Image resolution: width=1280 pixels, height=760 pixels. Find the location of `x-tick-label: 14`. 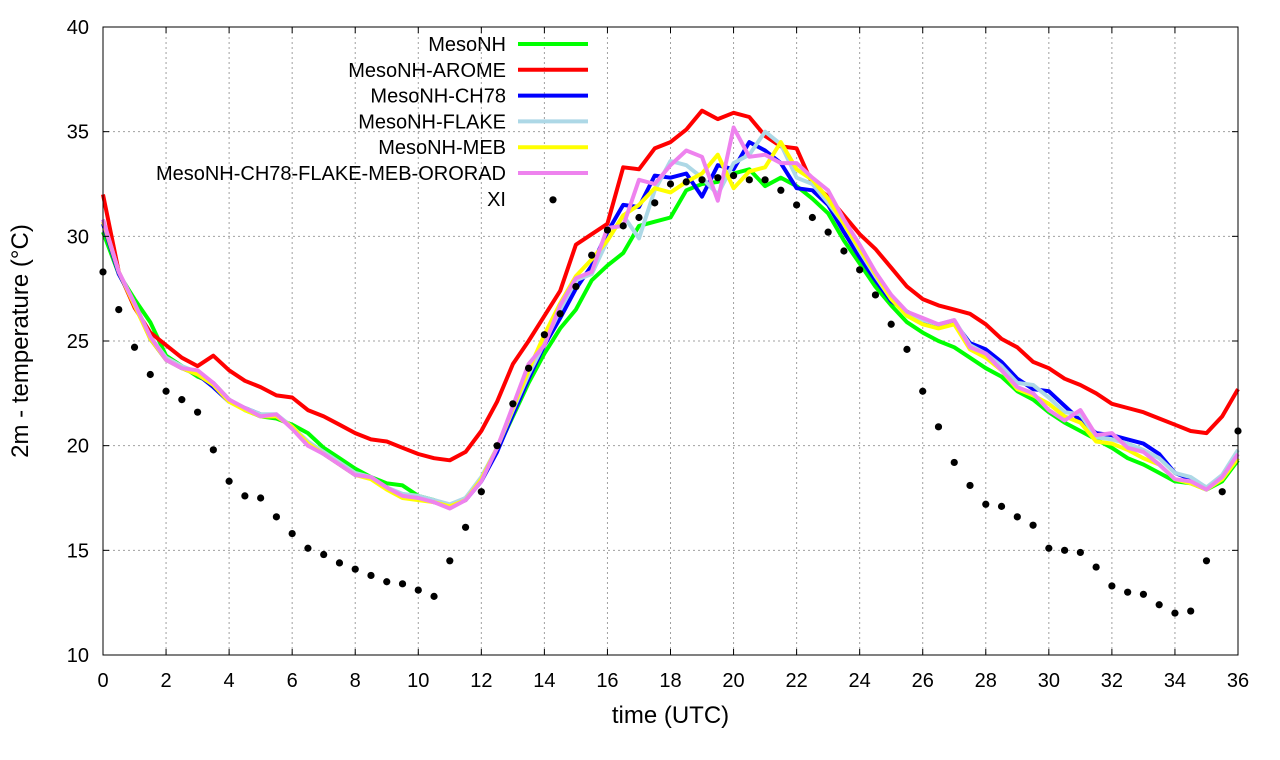

x-tick-label: 14 is located at coordinates (544, 681).